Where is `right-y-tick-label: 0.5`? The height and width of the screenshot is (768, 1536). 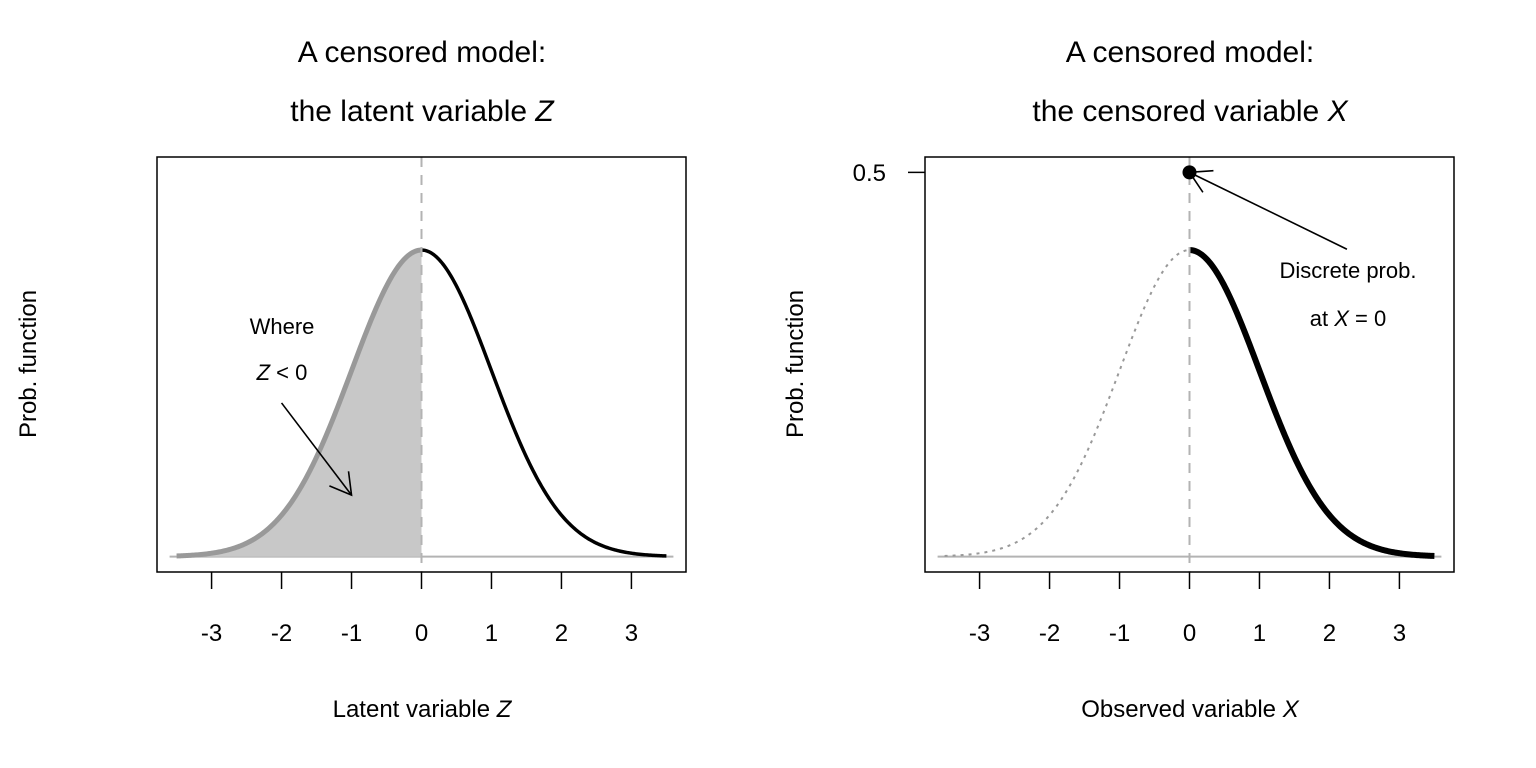
right-y-tick-label: 0.5 is located at coordinates (869, 173).